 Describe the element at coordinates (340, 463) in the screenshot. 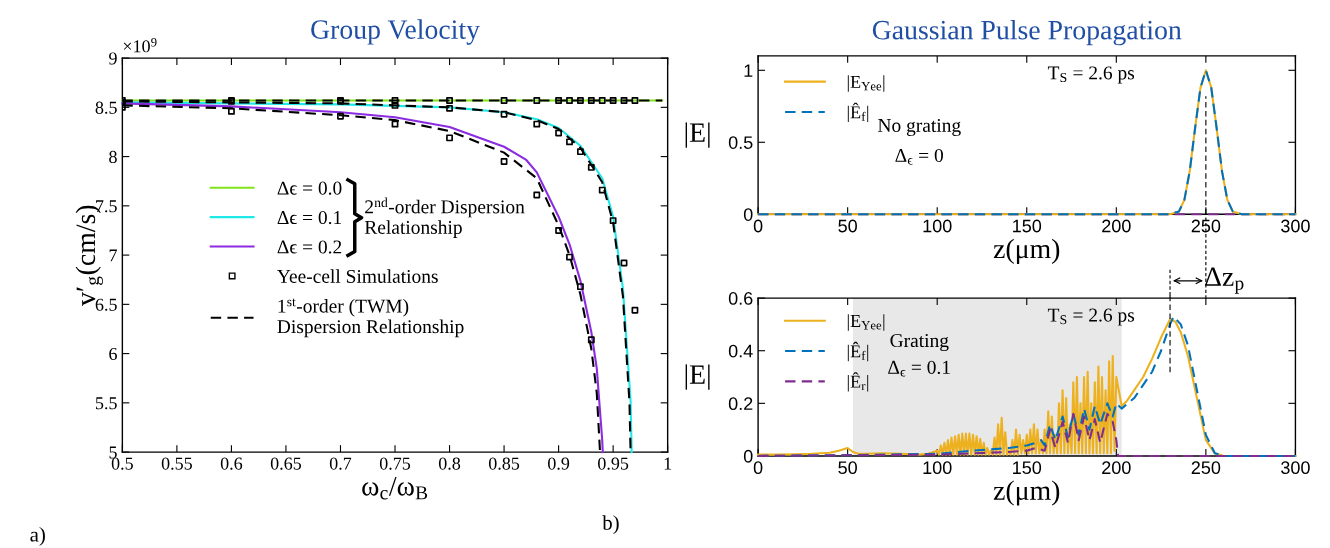

I see `x-tick-label: 0.7` at that location.